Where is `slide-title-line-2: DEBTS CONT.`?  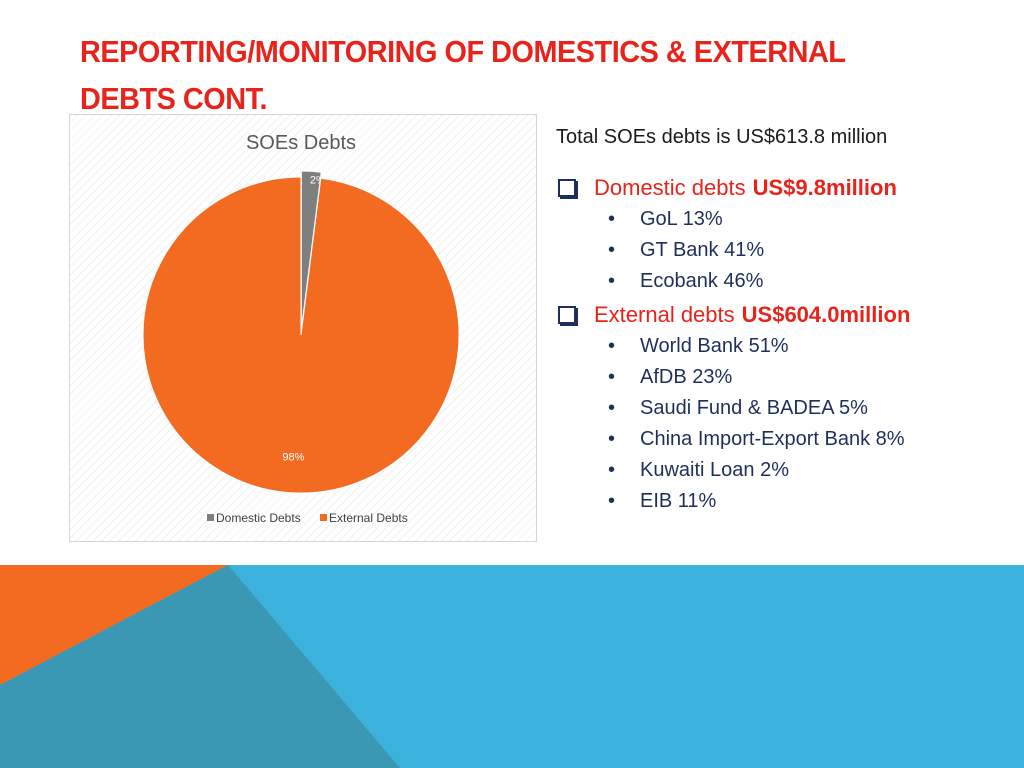
slide-title-line-2: DEBTS CONT. is located at coordinates (174, 98).